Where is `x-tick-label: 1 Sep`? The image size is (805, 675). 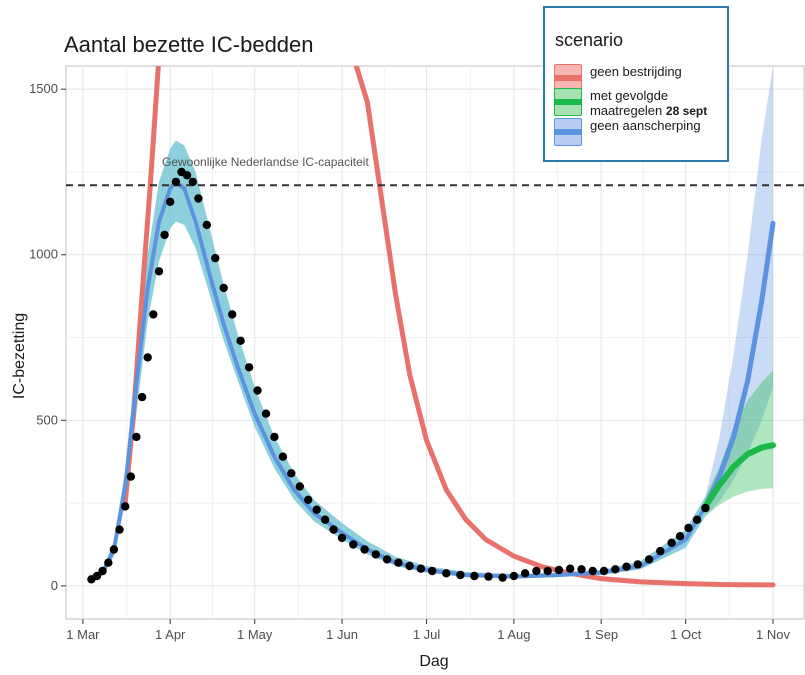
x-tick-label: 1 Sep is located at coordinates (601, 634).